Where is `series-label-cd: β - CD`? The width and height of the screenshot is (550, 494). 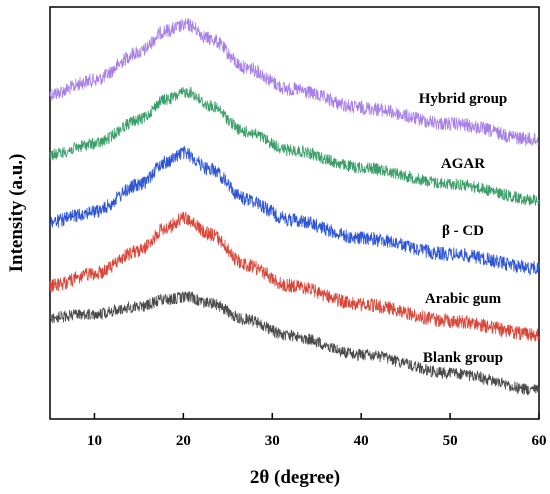 series-label-cd: β - CD is located at coordinates (463, 231).